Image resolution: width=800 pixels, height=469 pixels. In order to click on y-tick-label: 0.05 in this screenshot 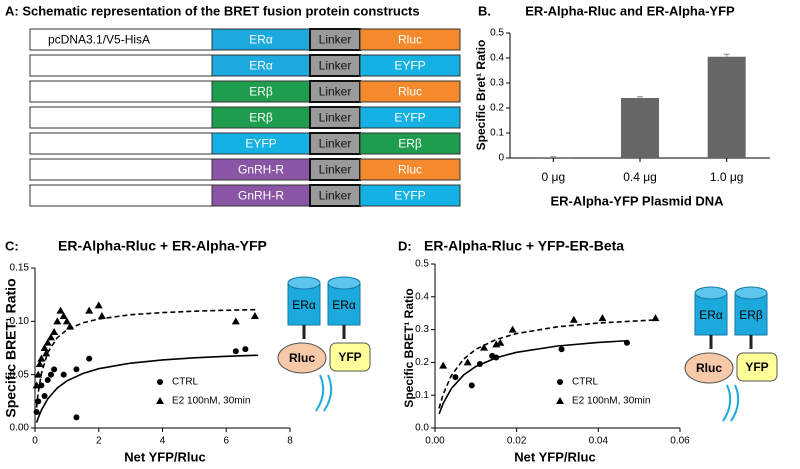, I will do `click(20, 374)`.